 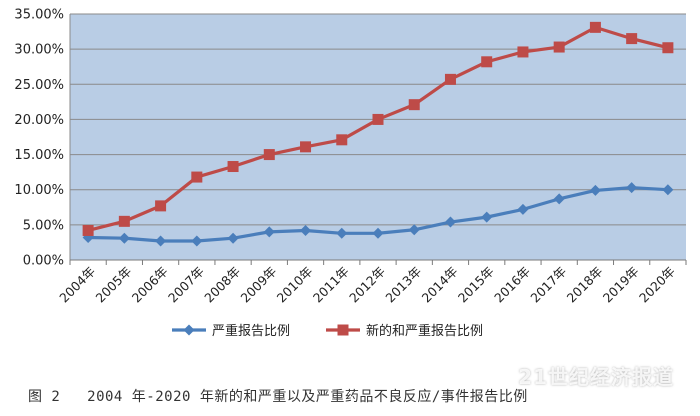 I want to click on x-tick-label: 2013年, so click(x=403, y=285).